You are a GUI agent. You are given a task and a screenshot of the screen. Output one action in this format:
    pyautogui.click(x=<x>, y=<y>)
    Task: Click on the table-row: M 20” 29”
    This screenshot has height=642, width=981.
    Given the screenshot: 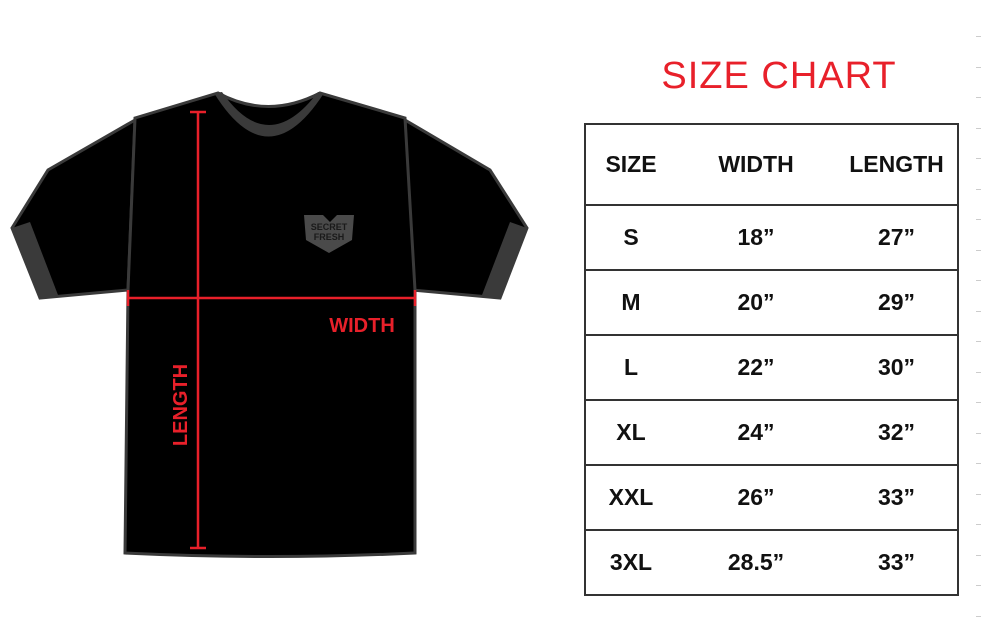 What is the action you would take?
    pyautogui.click(x=771, y=303)
    